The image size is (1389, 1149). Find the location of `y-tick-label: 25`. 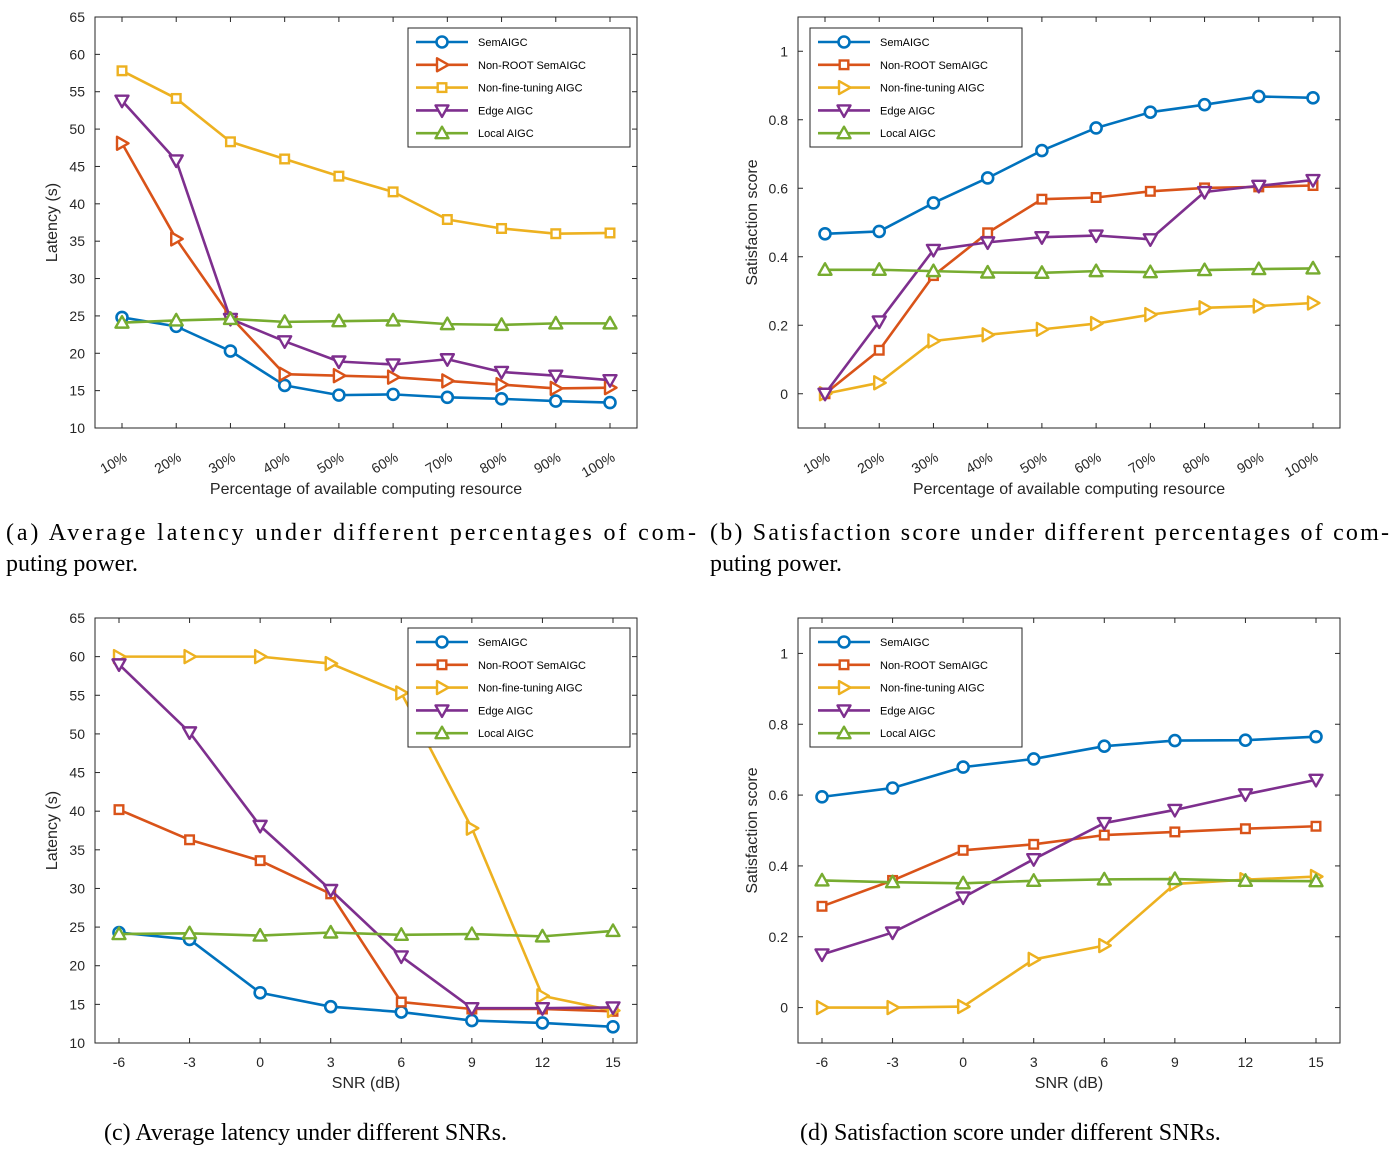

y-tick-label: 25 is located at coordinates (77, 316).